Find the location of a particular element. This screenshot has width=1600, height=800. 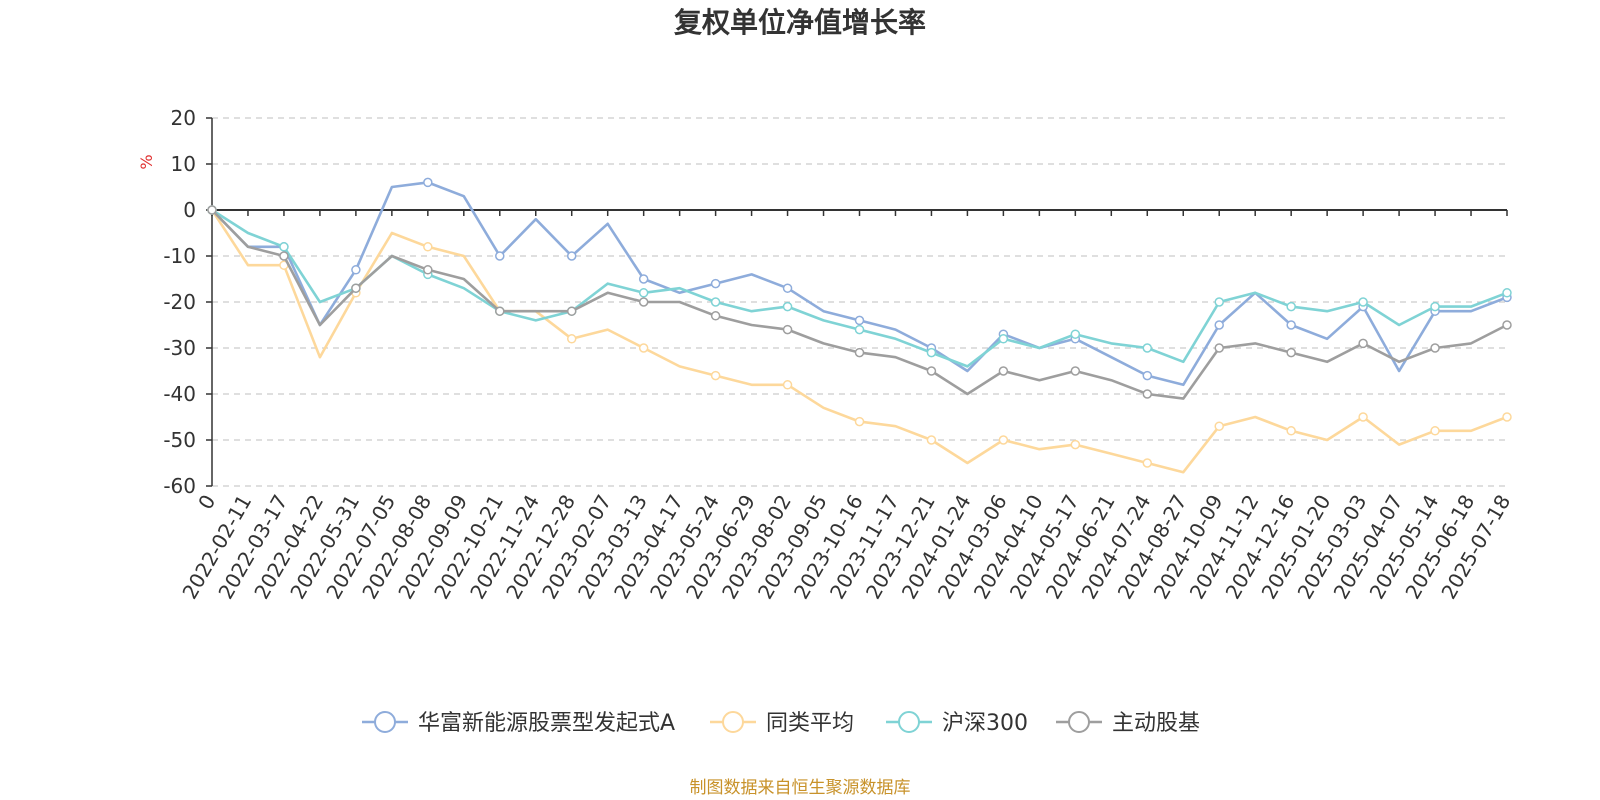

y-tick-label: 10 is located at coordinates (183, 164).